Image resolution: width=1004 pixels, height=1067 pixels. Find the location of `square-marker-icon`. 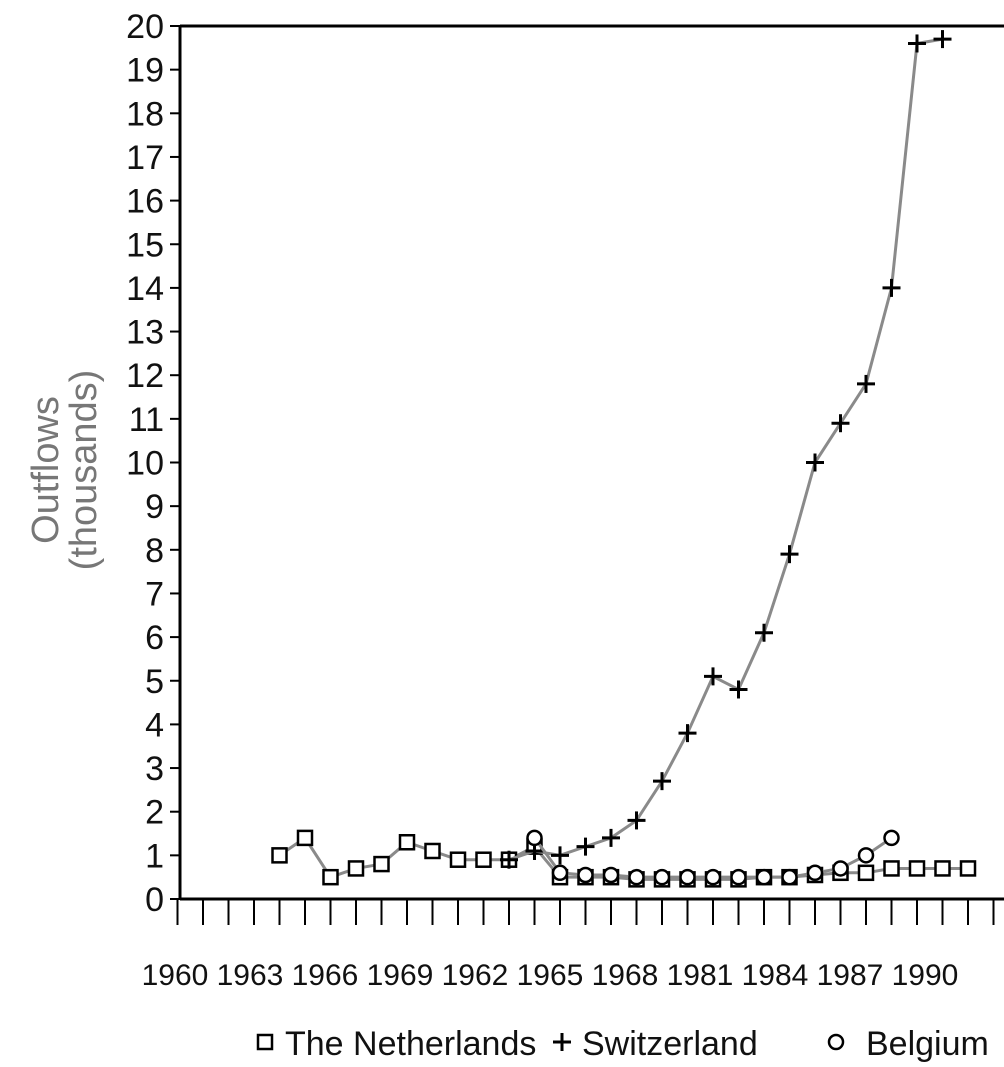

square-marker-icon is located at coordinates (265, 1042).